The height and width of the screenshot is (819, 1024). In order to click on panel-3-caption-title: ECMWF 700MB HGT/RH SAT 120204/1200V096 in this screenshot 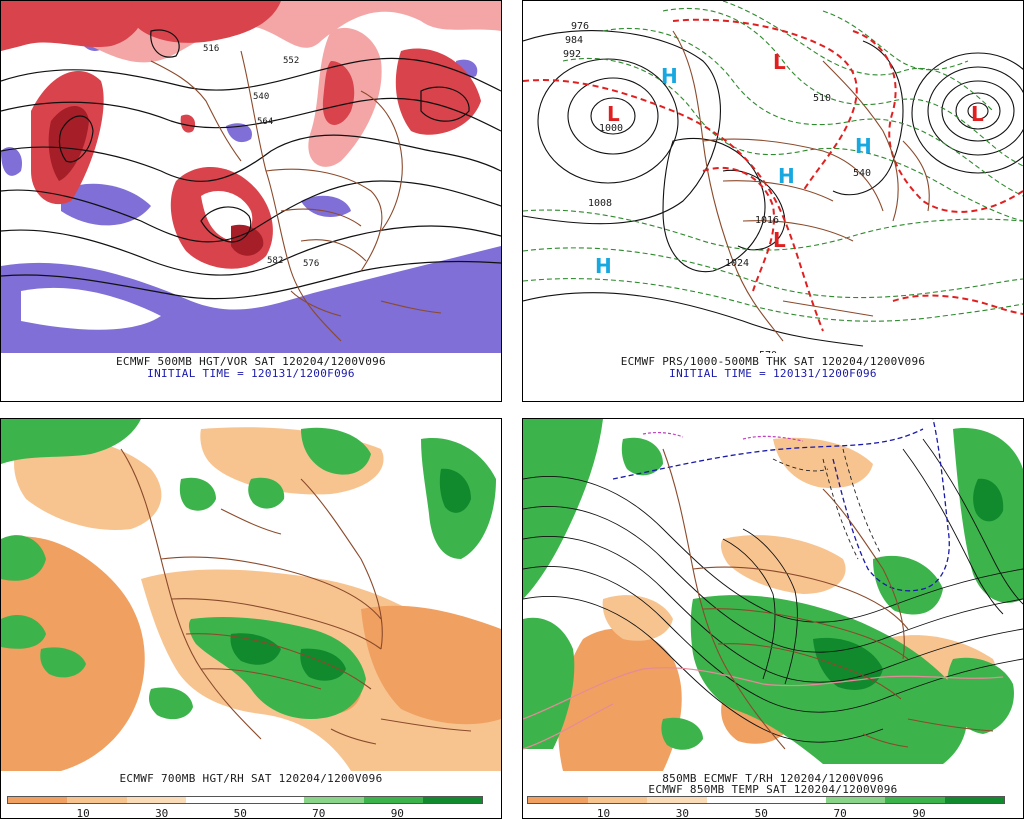, I will do `click(251, 778)`.